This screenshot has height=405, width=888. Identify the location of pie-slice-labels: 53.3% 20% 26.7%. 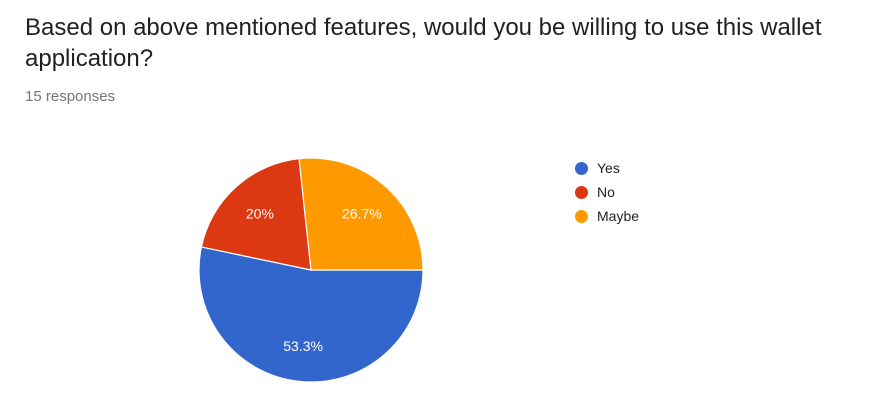
(314, 279).